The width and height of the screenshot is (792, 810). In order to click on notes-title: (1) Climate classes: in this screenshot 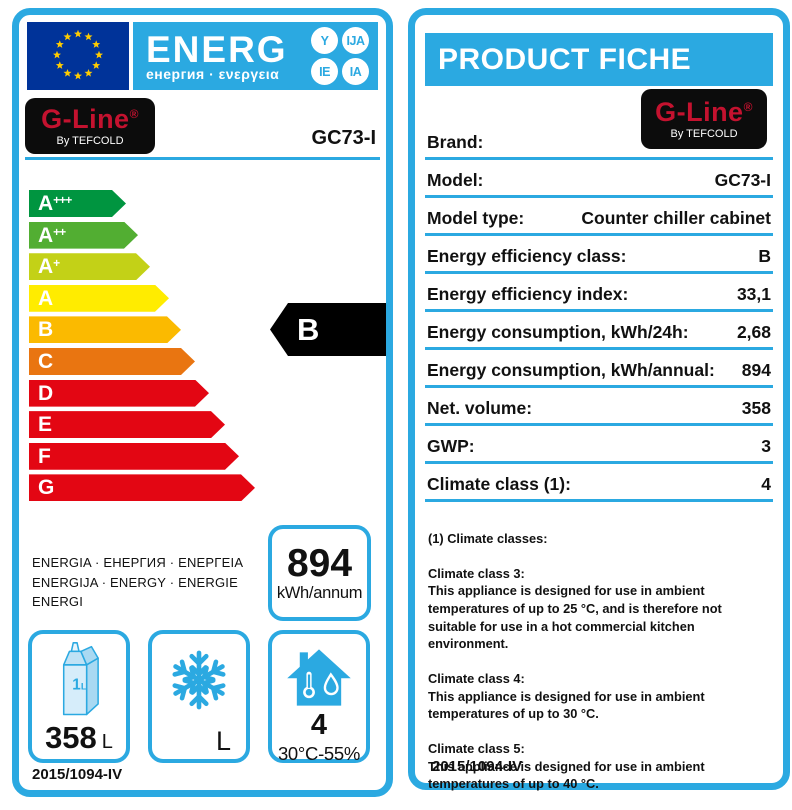, I will do `click(488, 538)`.